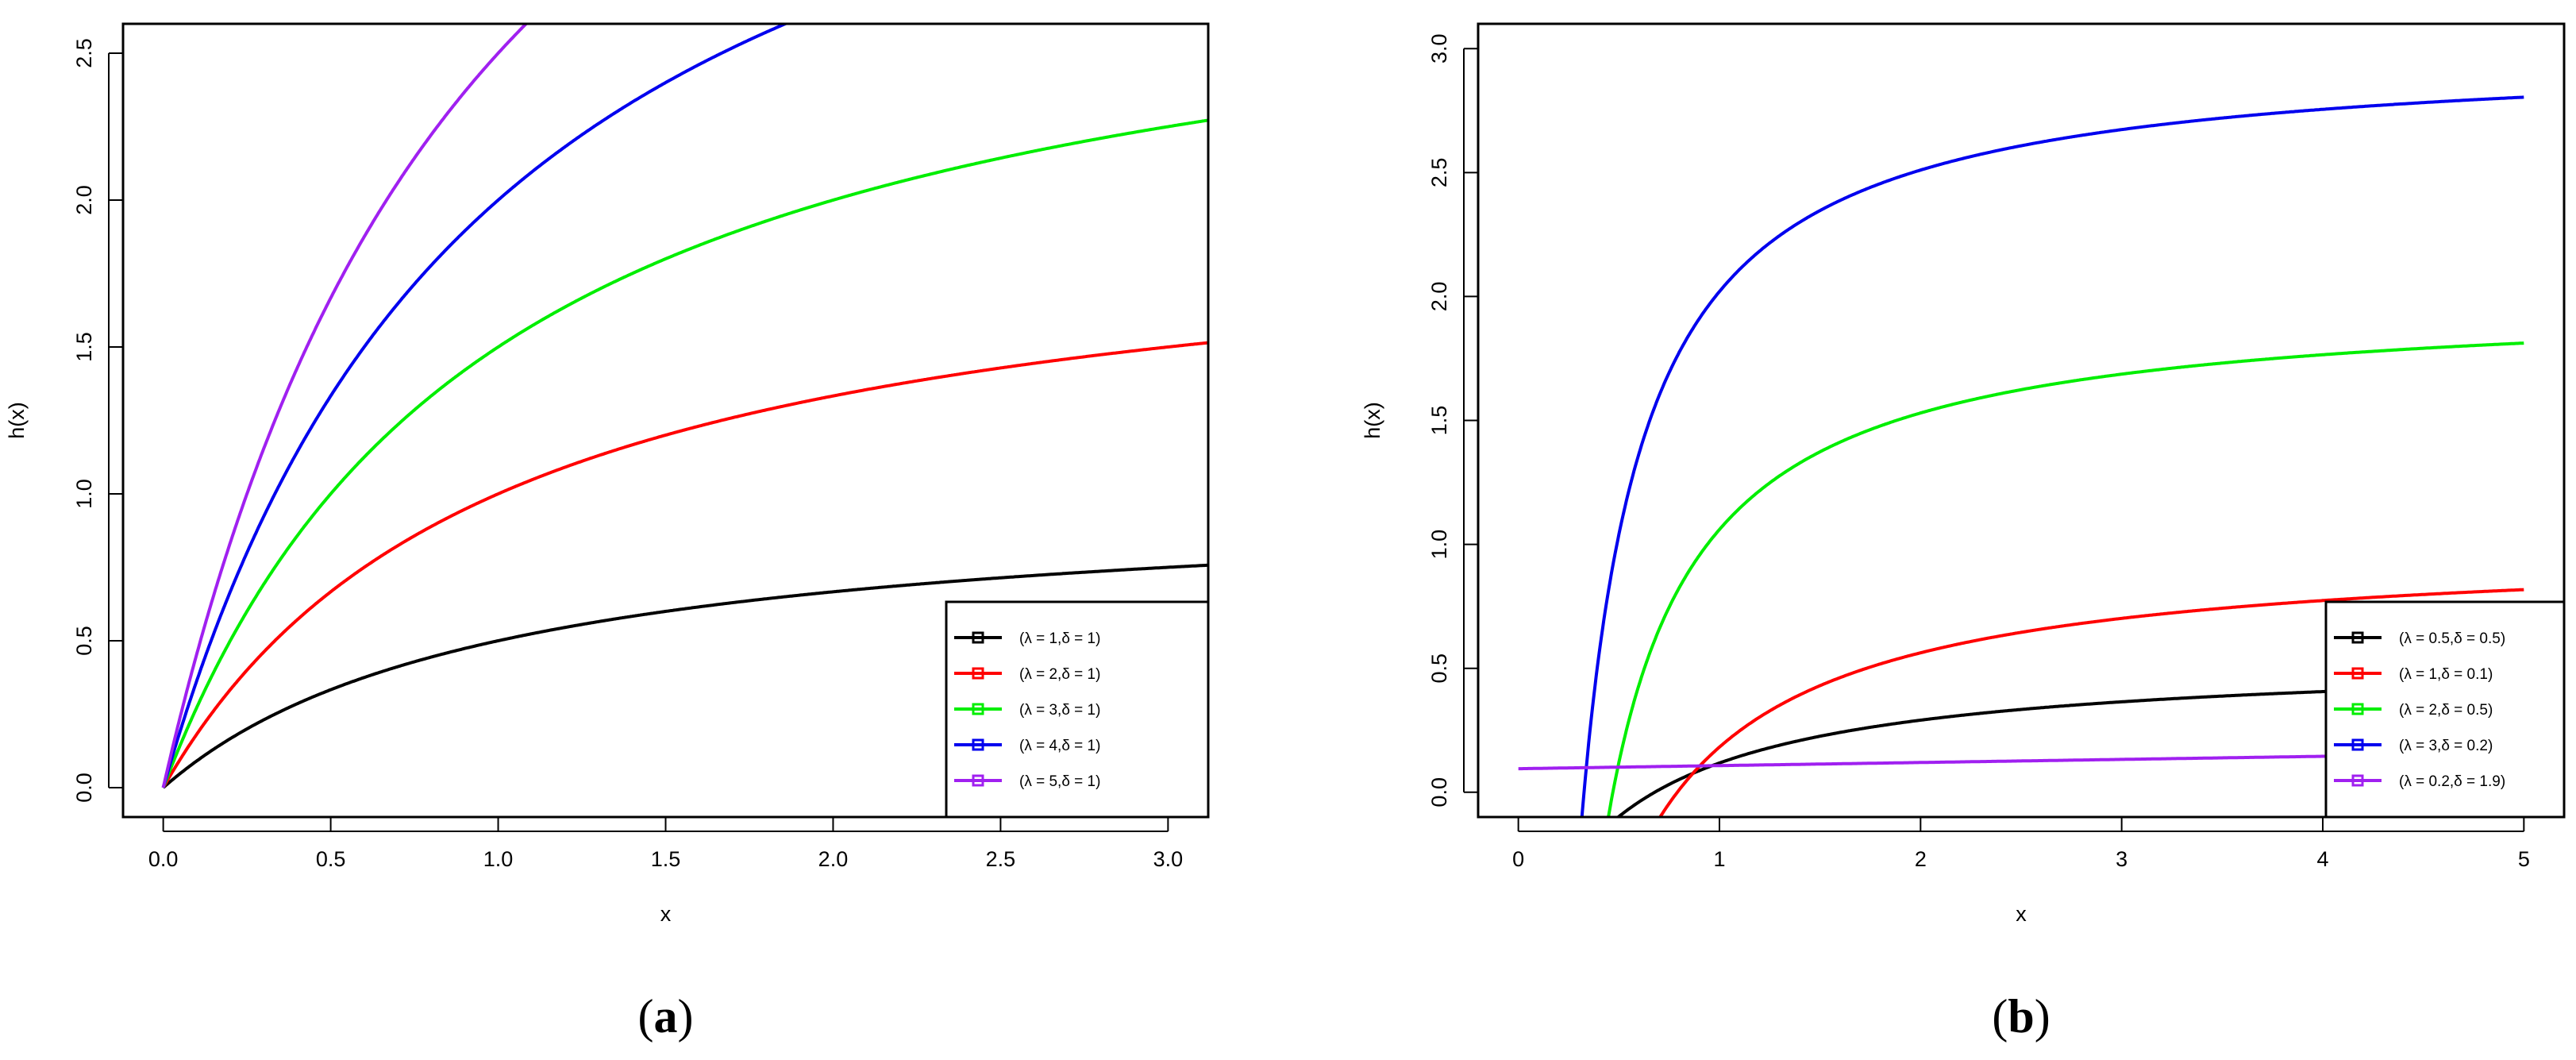 The width and height of the screenshot is (2576, 1060). I want to click on legend-label-1: (λ = 1,δ = 1), so click(1059, 639).